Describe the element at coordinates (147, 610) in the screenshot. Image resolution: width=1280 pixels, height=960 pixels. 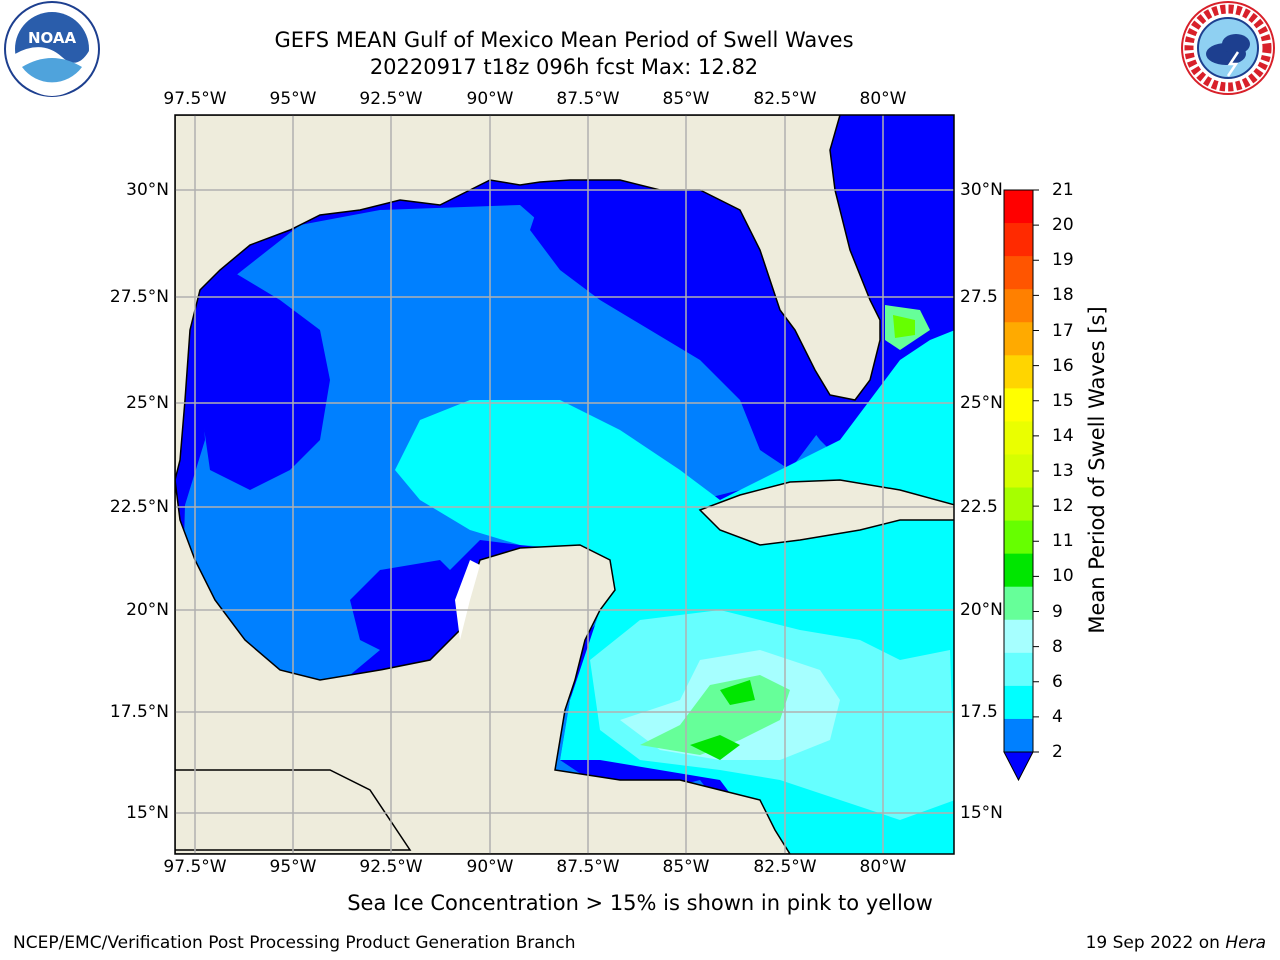
I see `lat-tick-left: 20°N` at that location.